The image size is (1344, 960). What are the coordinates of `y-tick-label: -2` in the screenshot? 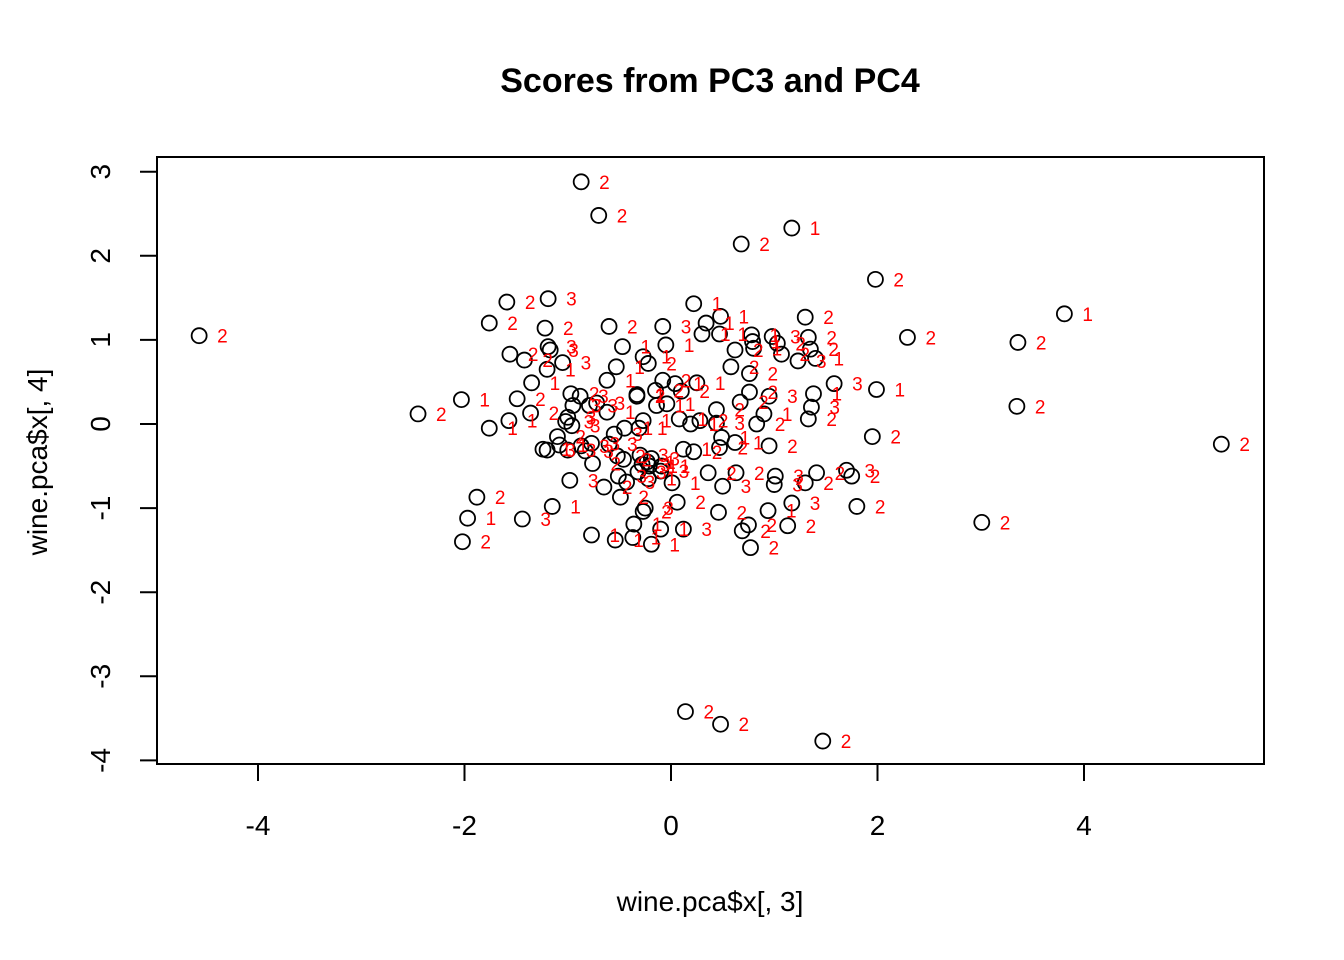 It's located at (100, 592).